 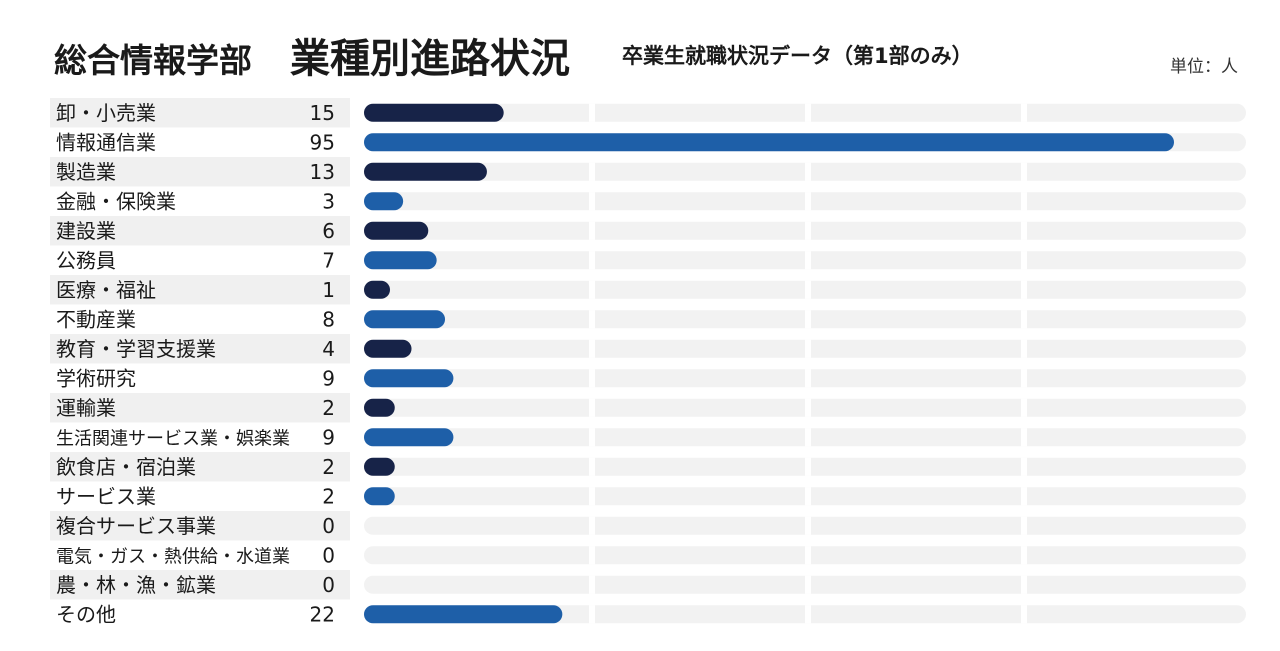 What do you see at coordinates (430, 59) in the screenshot?
I see `chart-title: 業種別進路状況` at bounding box center [430, 59].